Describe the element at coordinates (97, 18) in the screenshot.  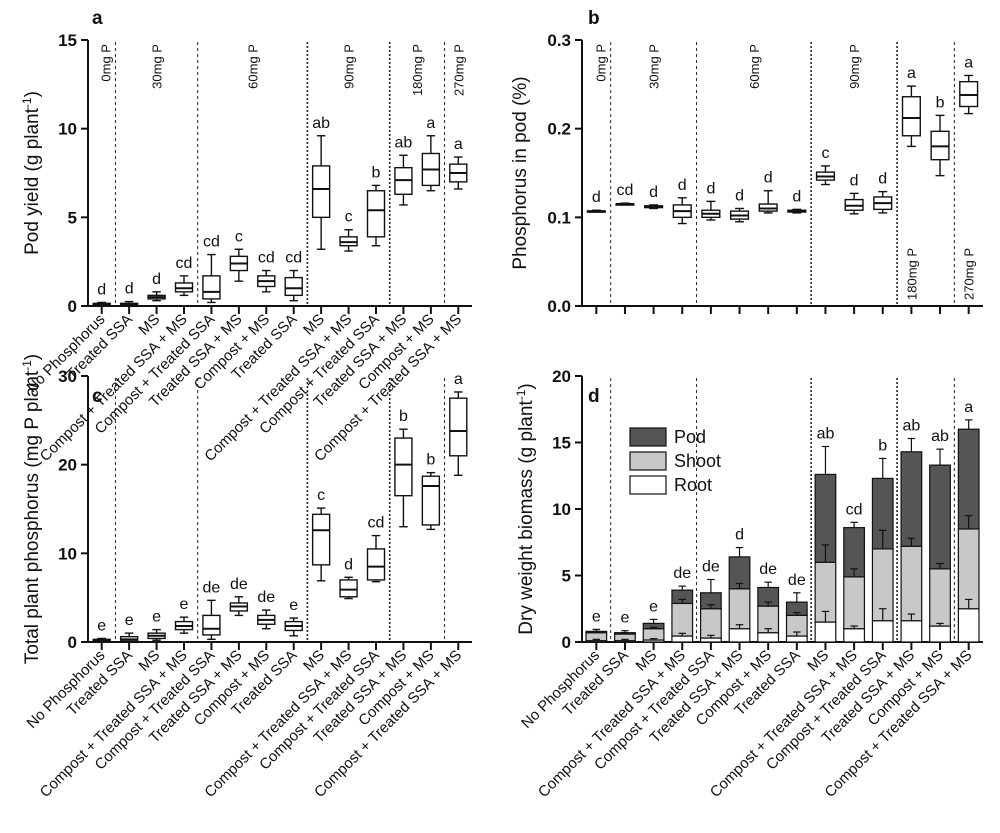
I see `panel-letter-a: a` at that location.